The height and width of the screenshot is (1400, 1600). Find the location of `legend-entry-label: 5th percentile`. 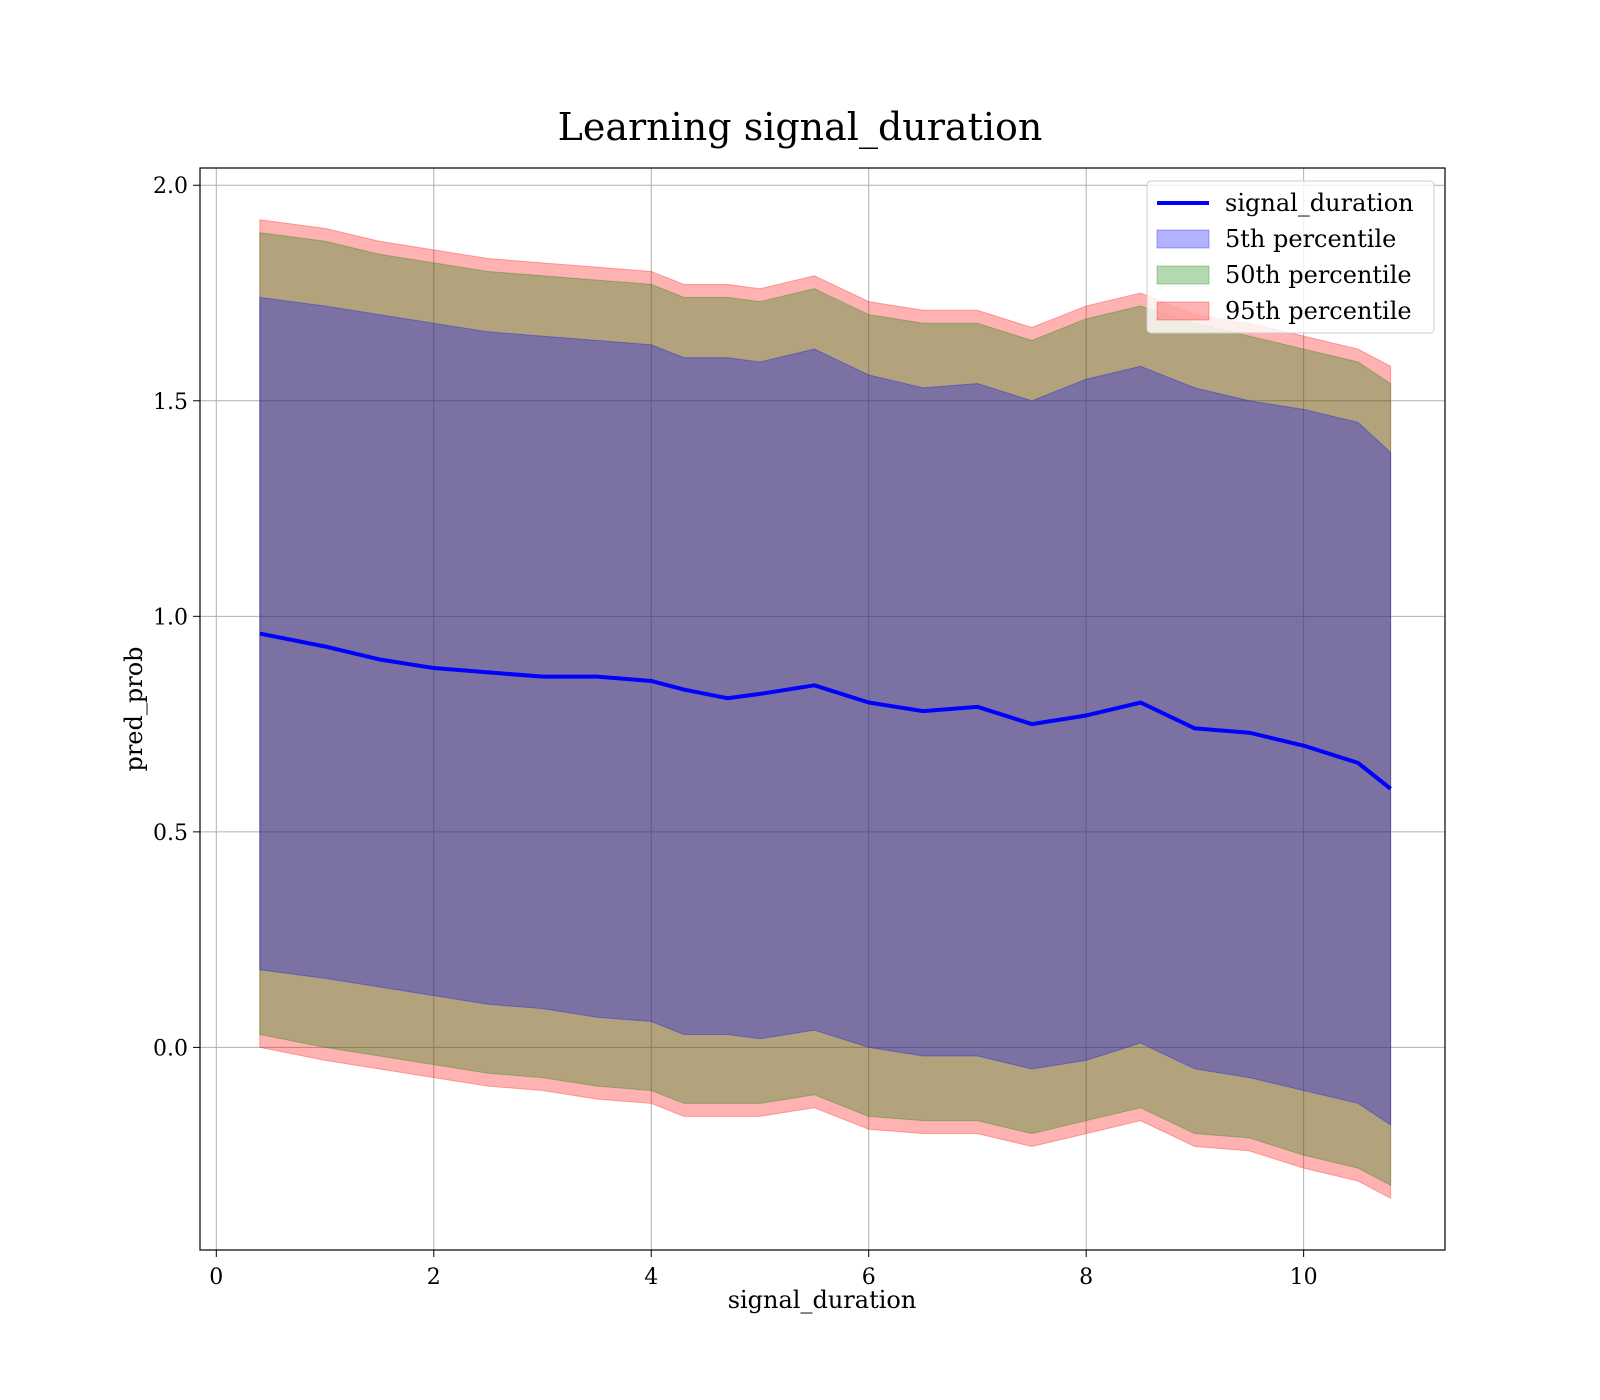

legend-entry-label: 5th percentile is located at coordinates (1310, 239).